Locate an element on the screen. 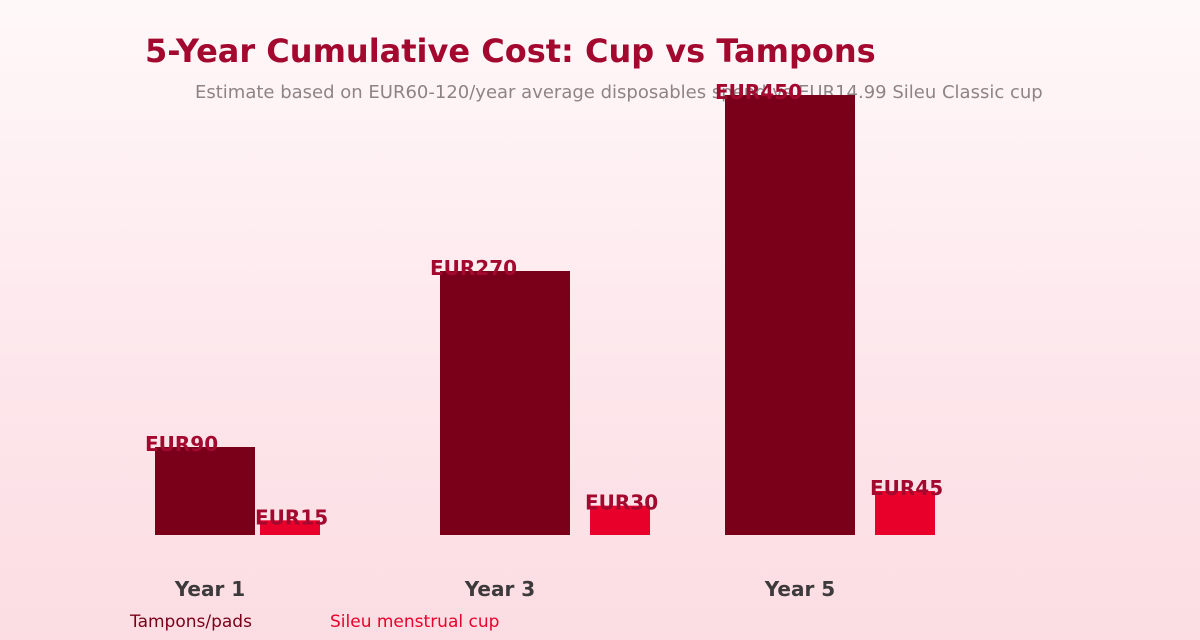 This screenshot has height=640, width=1200. legend-item-cup: Sileu menstrual cup is located at coordinates (415, 622).